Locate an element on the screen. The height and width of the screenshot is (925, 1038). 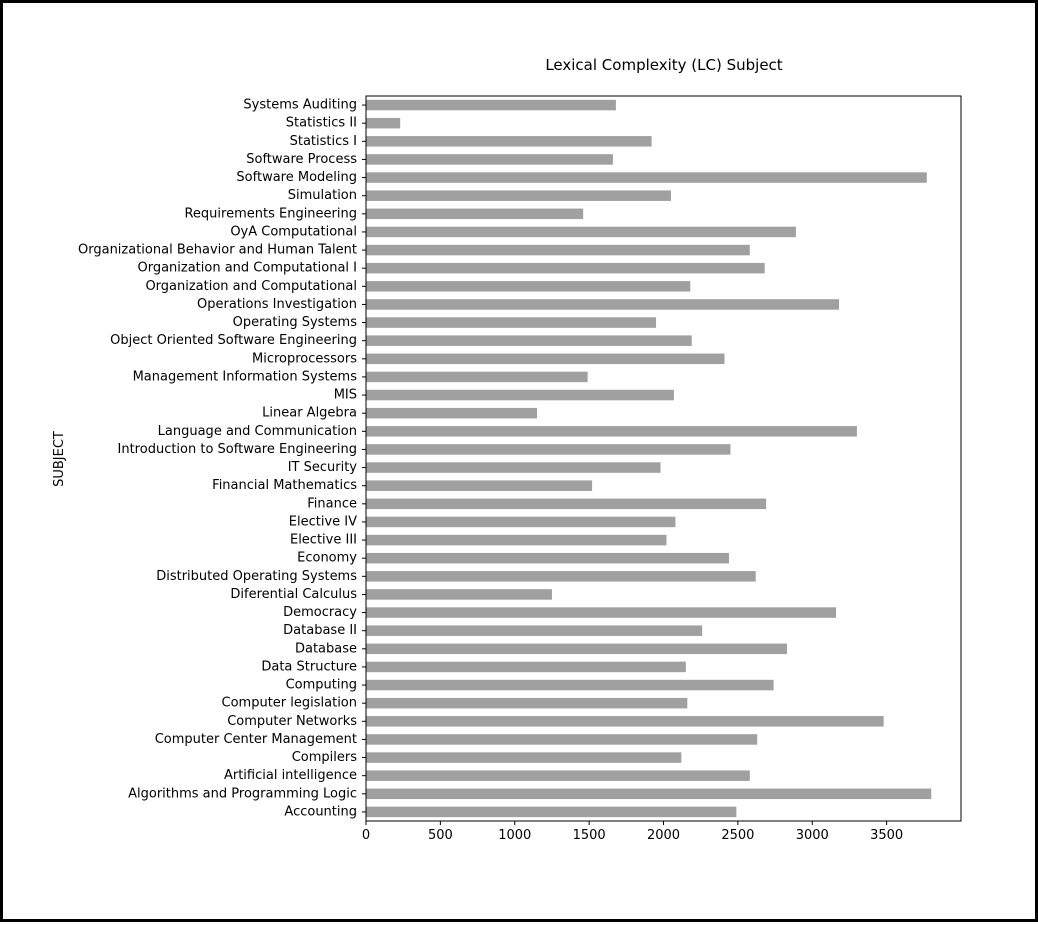
y-tick-label: Algorithms and Programming Logic is located at coordinates (242, 793).